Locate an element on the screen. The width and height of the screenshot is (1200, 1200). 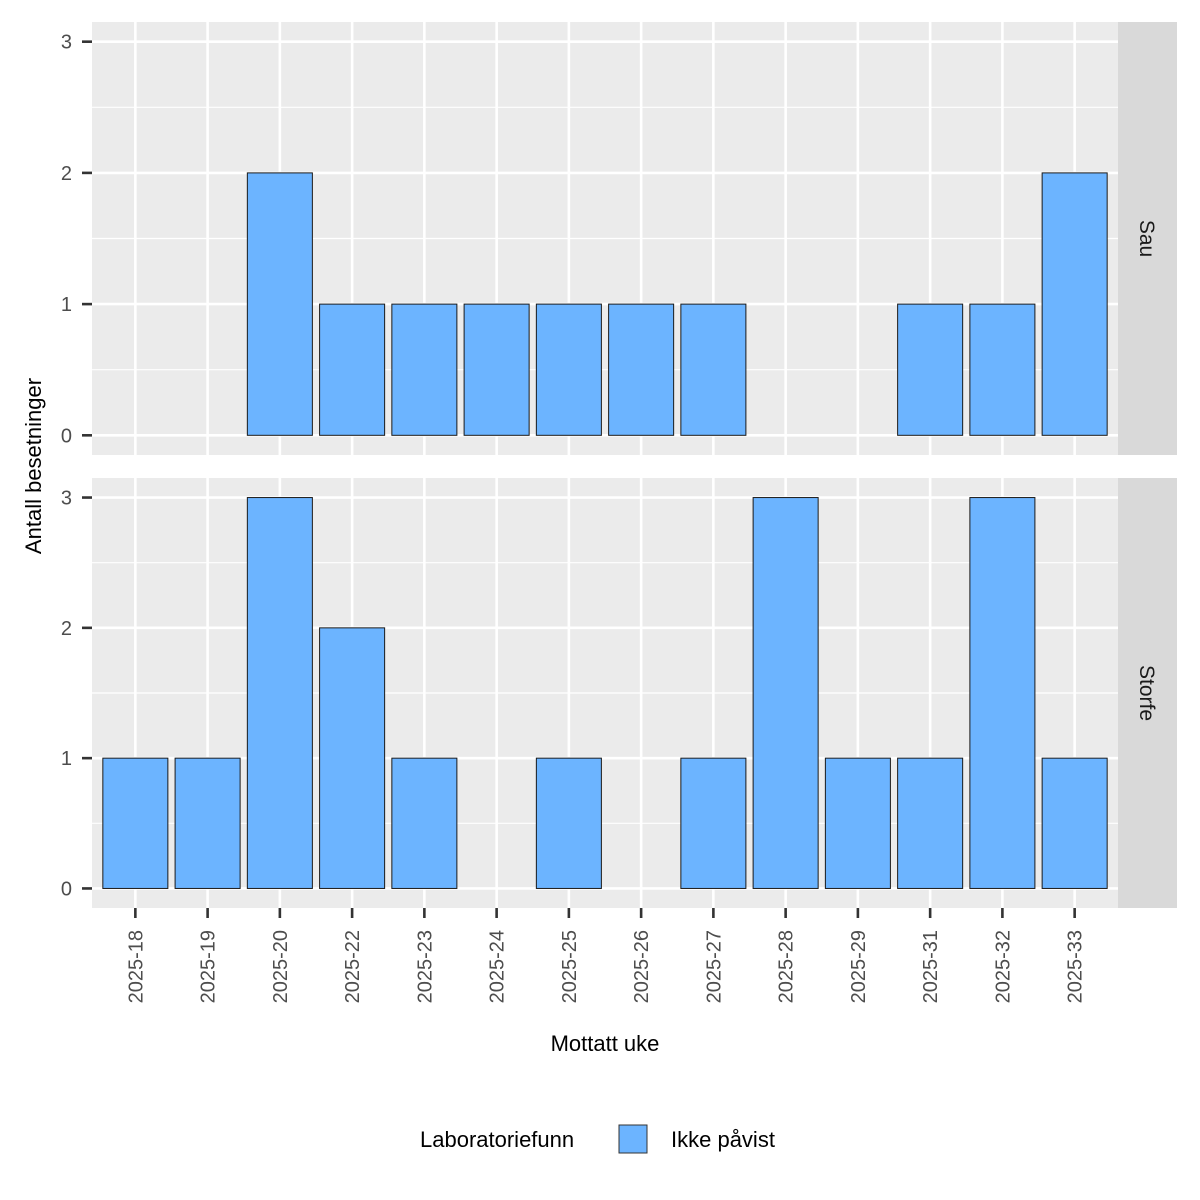
x-tick-label: 2025-27 is located at coordinates (714, 966).